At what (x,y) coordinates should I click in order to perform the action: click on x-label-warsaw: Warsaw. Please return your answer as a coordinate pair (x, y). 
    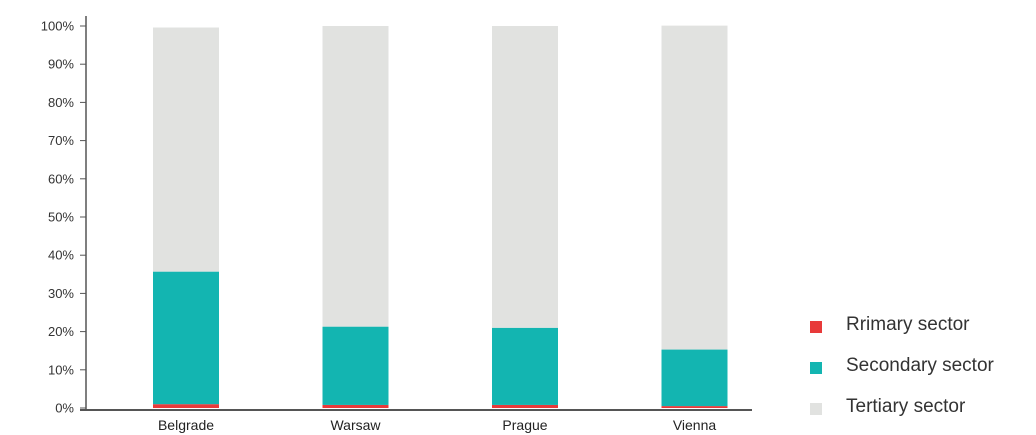
    Looking at the image, I should click on (355, 425).